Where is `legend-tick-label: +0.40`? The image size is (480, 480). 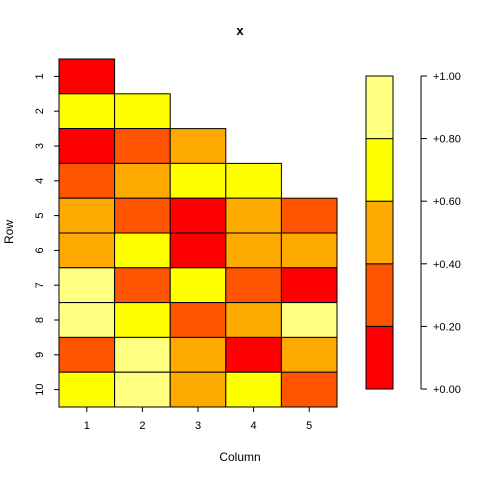 legend-tick-label: +0.40 is located at coordinates (447, 265).